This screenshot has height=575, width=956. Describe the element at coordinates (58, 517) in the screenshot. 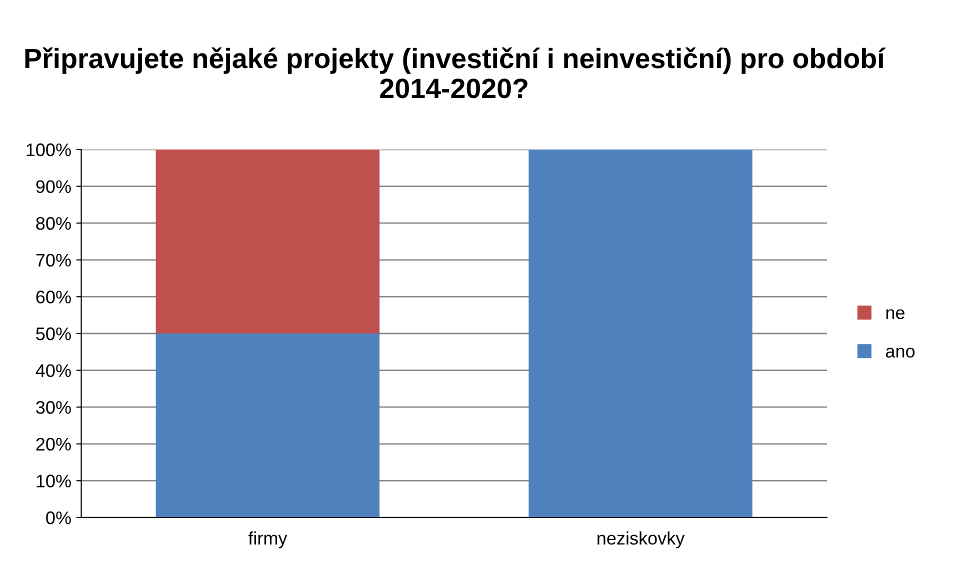

I see `y-tick-label: 0%` at that location.